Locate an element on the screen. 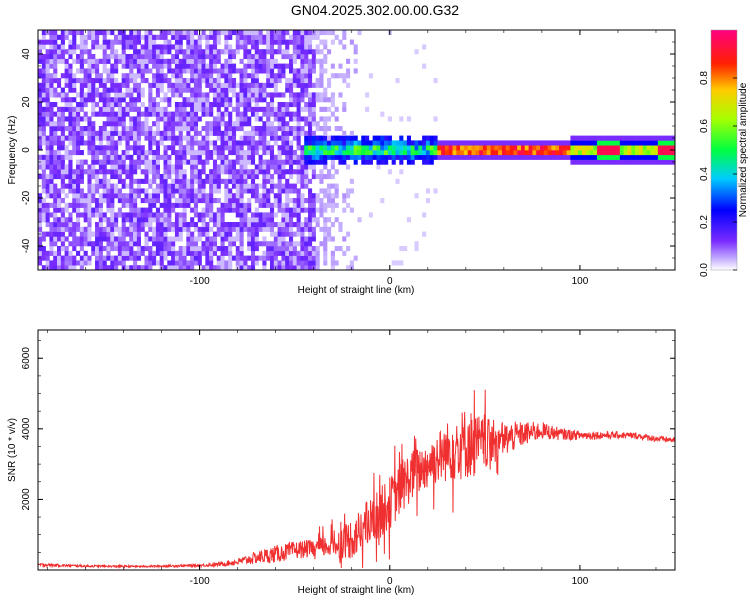 The height and width of the screenshot is (600, 750). y-tick-label: 20 is located at coordinates (26, 102).